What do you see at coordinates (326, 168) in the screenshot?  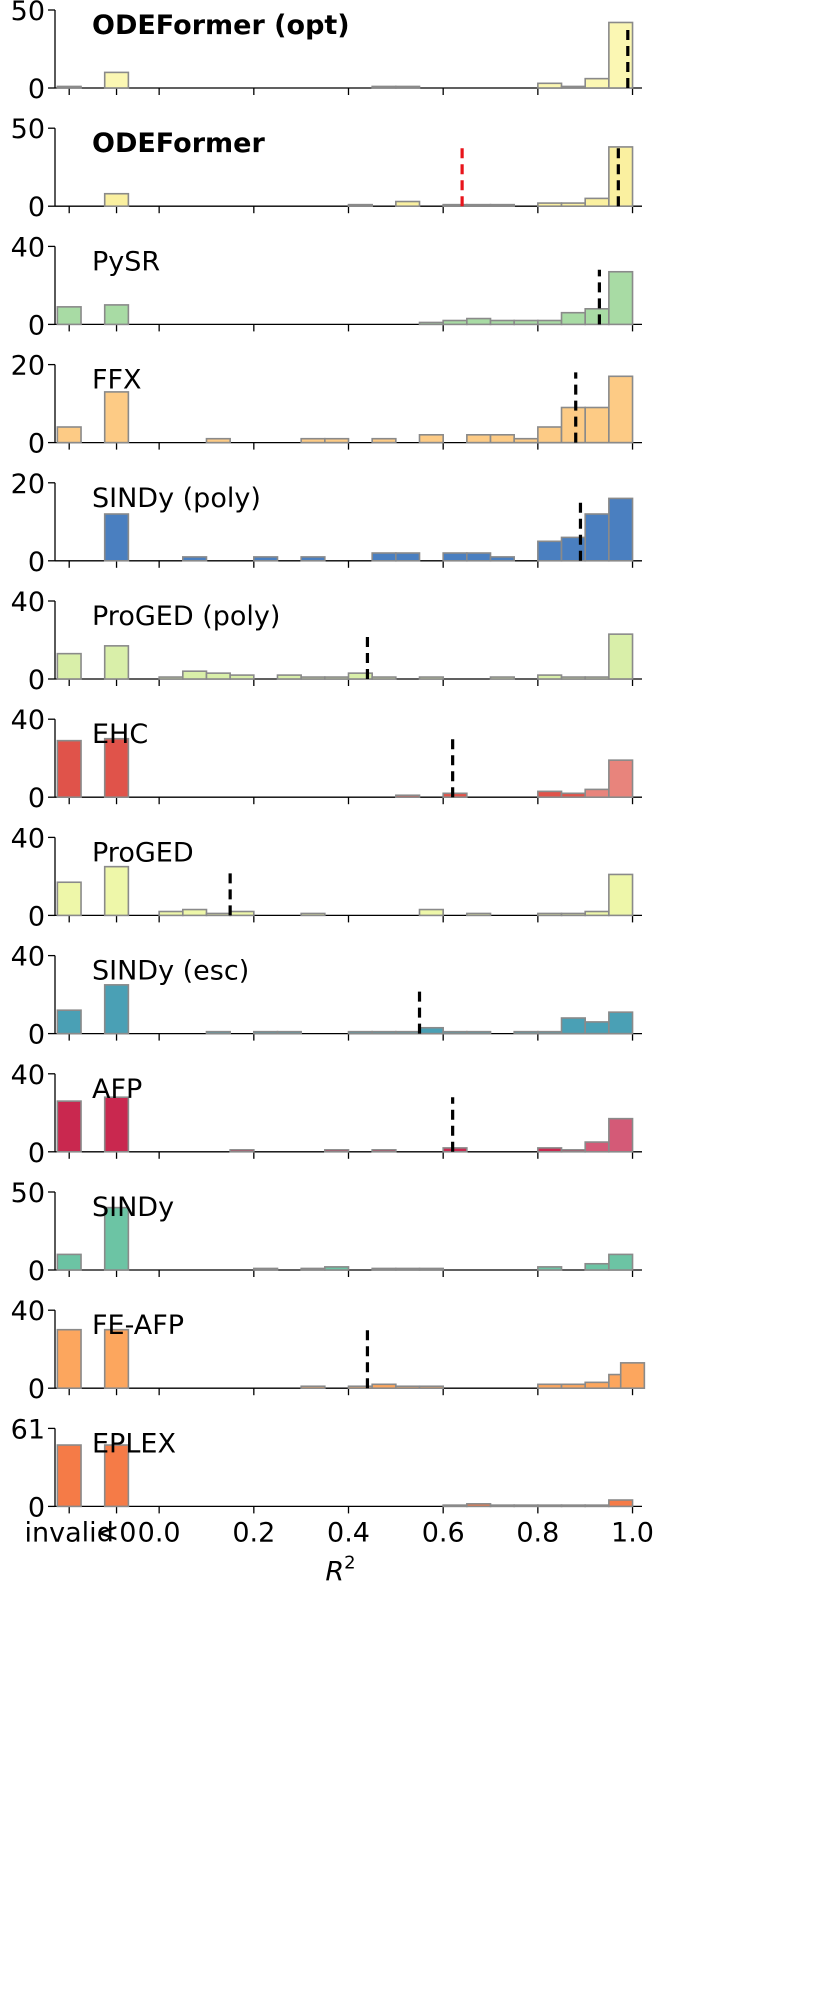 I see `panel-odeformer: 0 50 ODEFormer` at bounding box center [326, 168].